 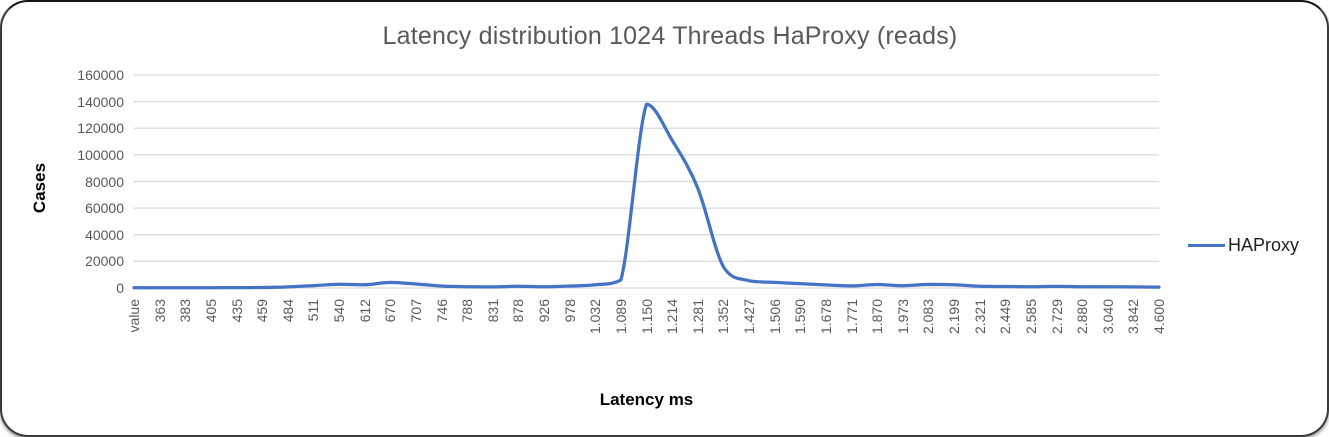 I want to click on x-tick-label: 540, so click(x=339, y=311).